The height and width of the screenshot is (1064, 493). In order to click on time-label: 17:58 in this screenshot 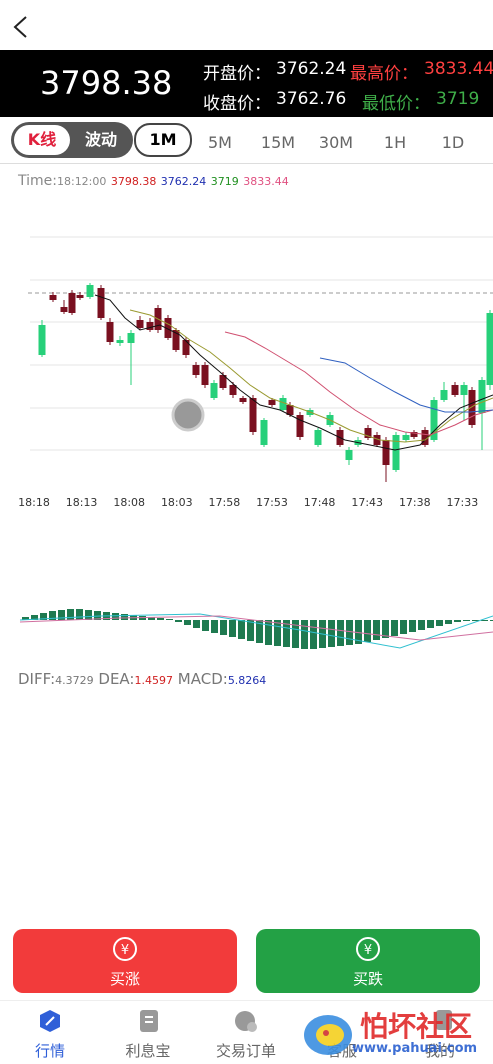, I will do `click(225, 502)`.